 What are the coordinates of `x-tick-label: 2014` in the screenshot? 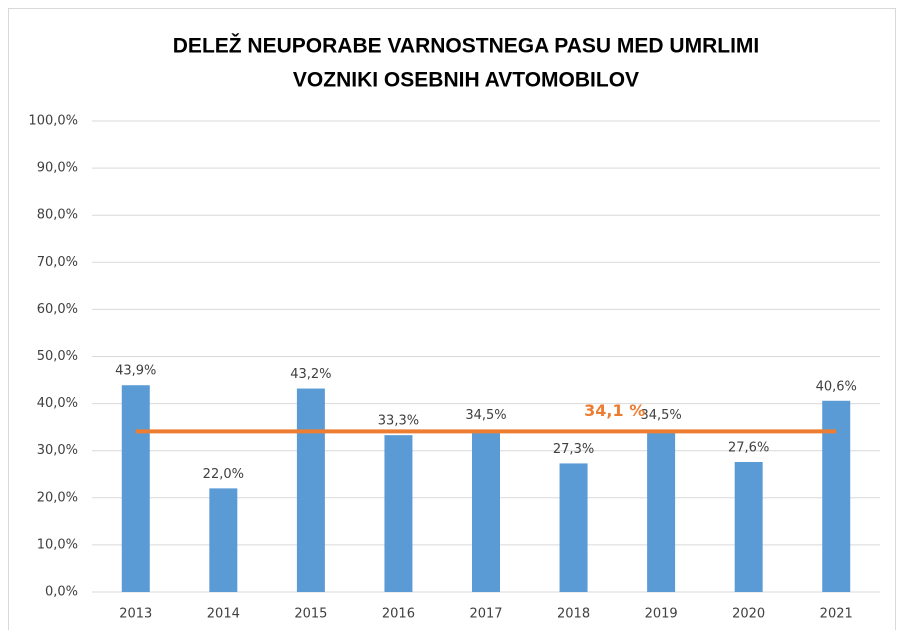 It's located at (223, 614).